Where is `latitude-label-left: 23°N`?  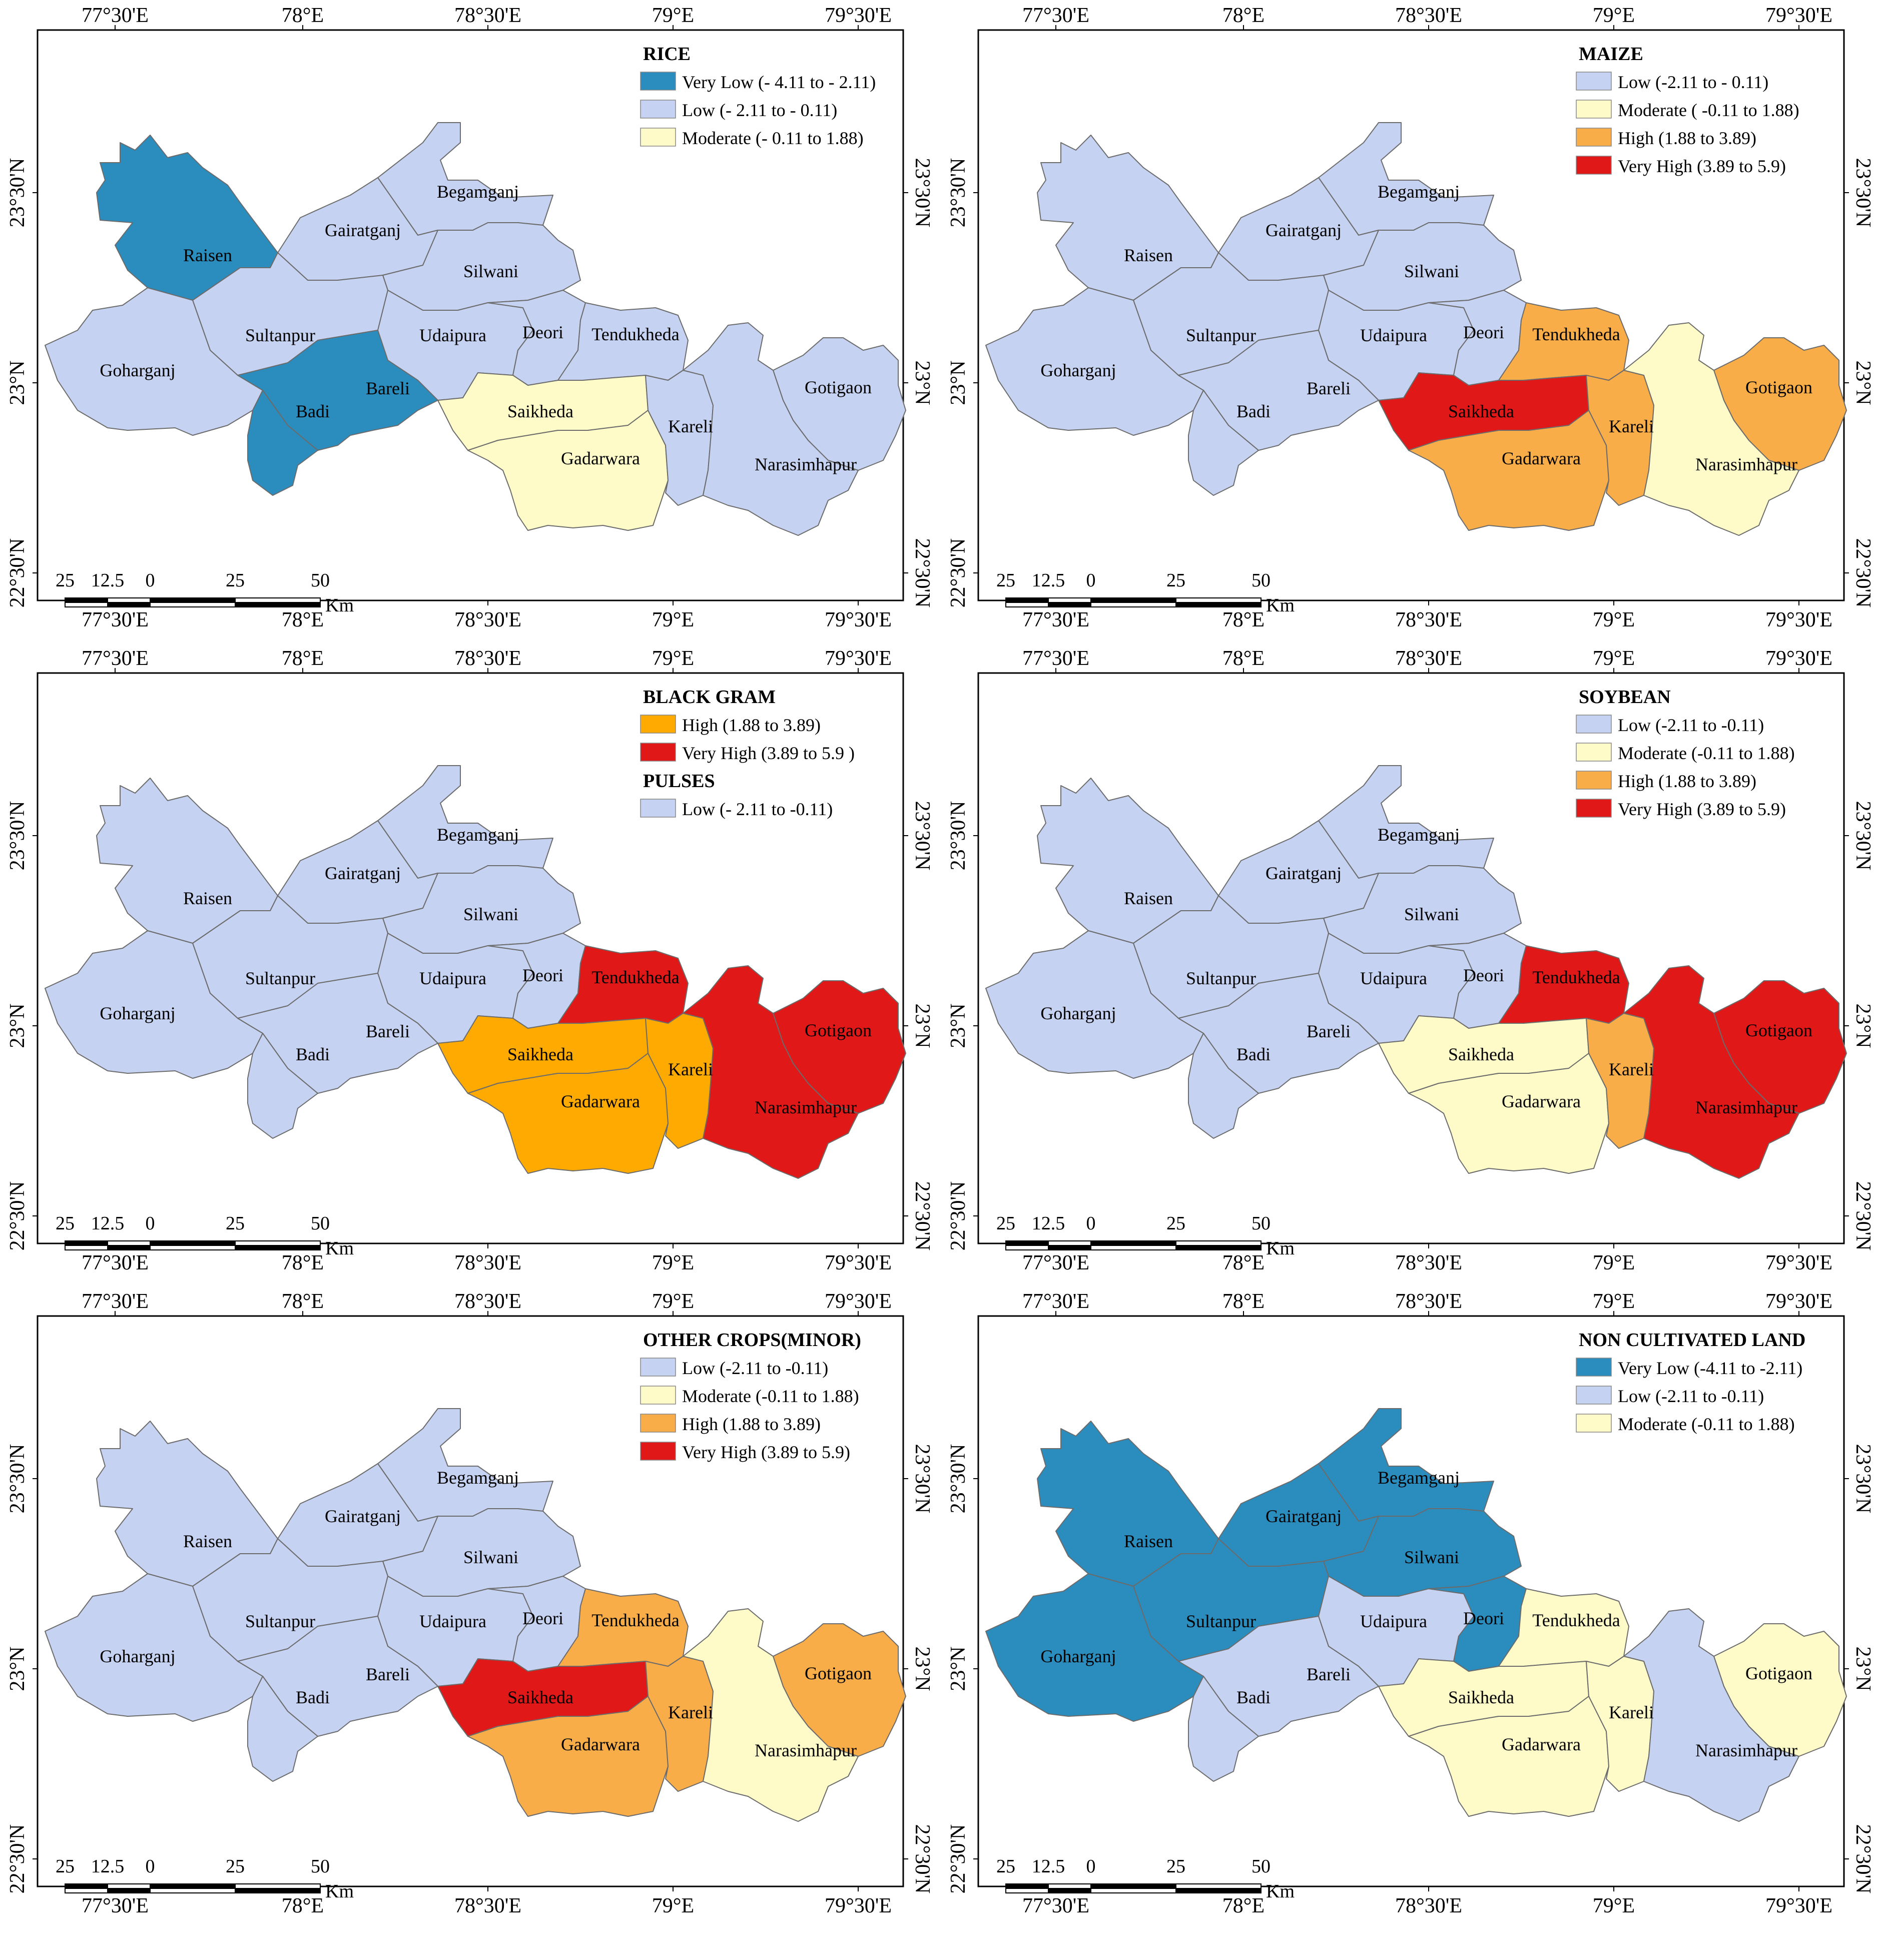
latitude-label-left: 23°N is located at coordinates (958, 1026).